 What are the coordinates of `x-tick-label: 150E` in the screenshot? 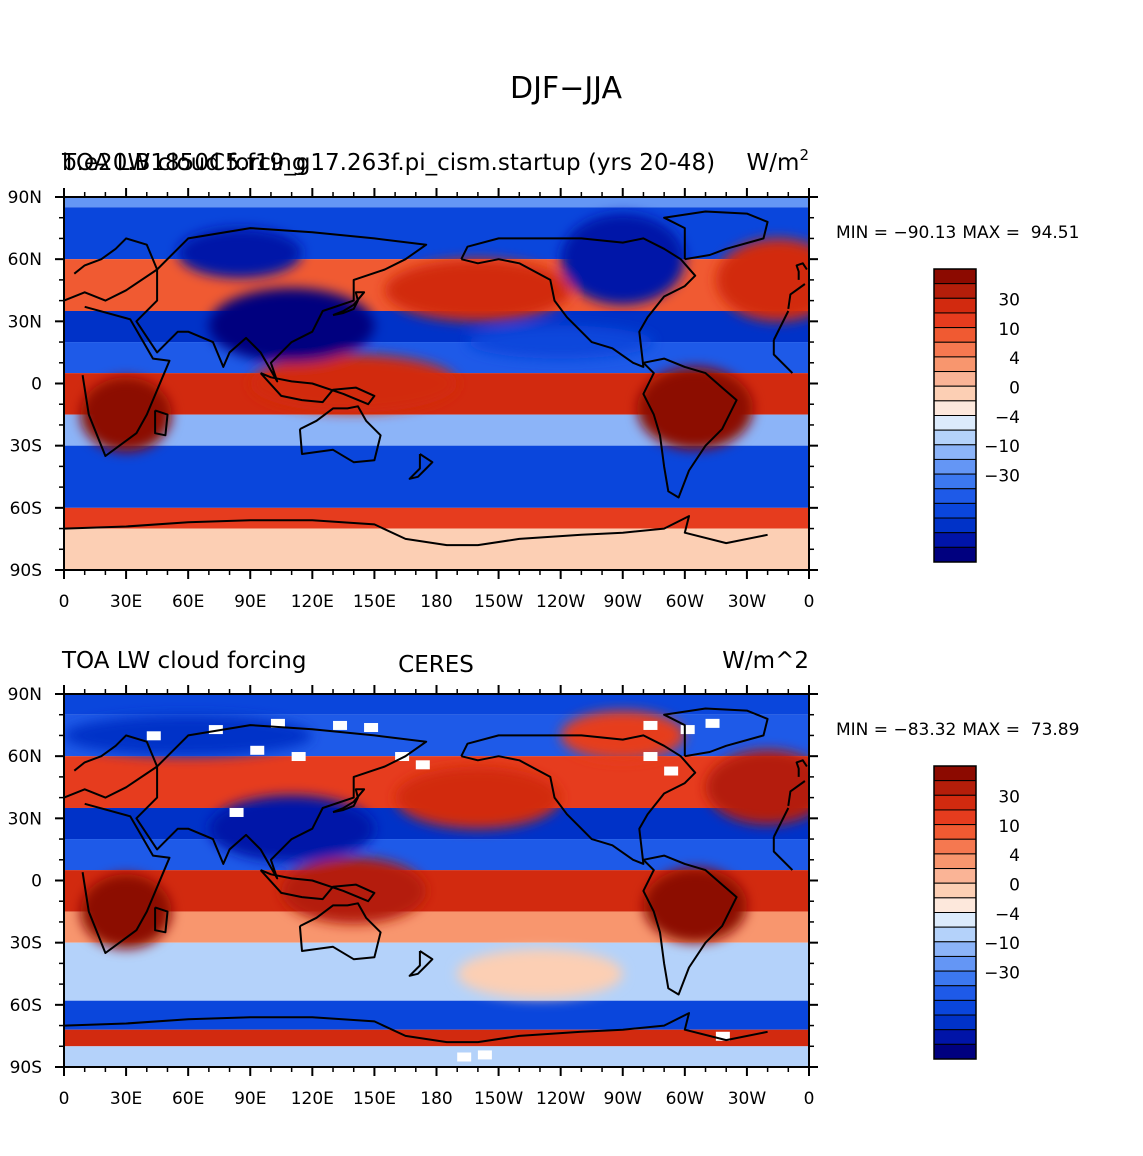 It's located at (374, 602).